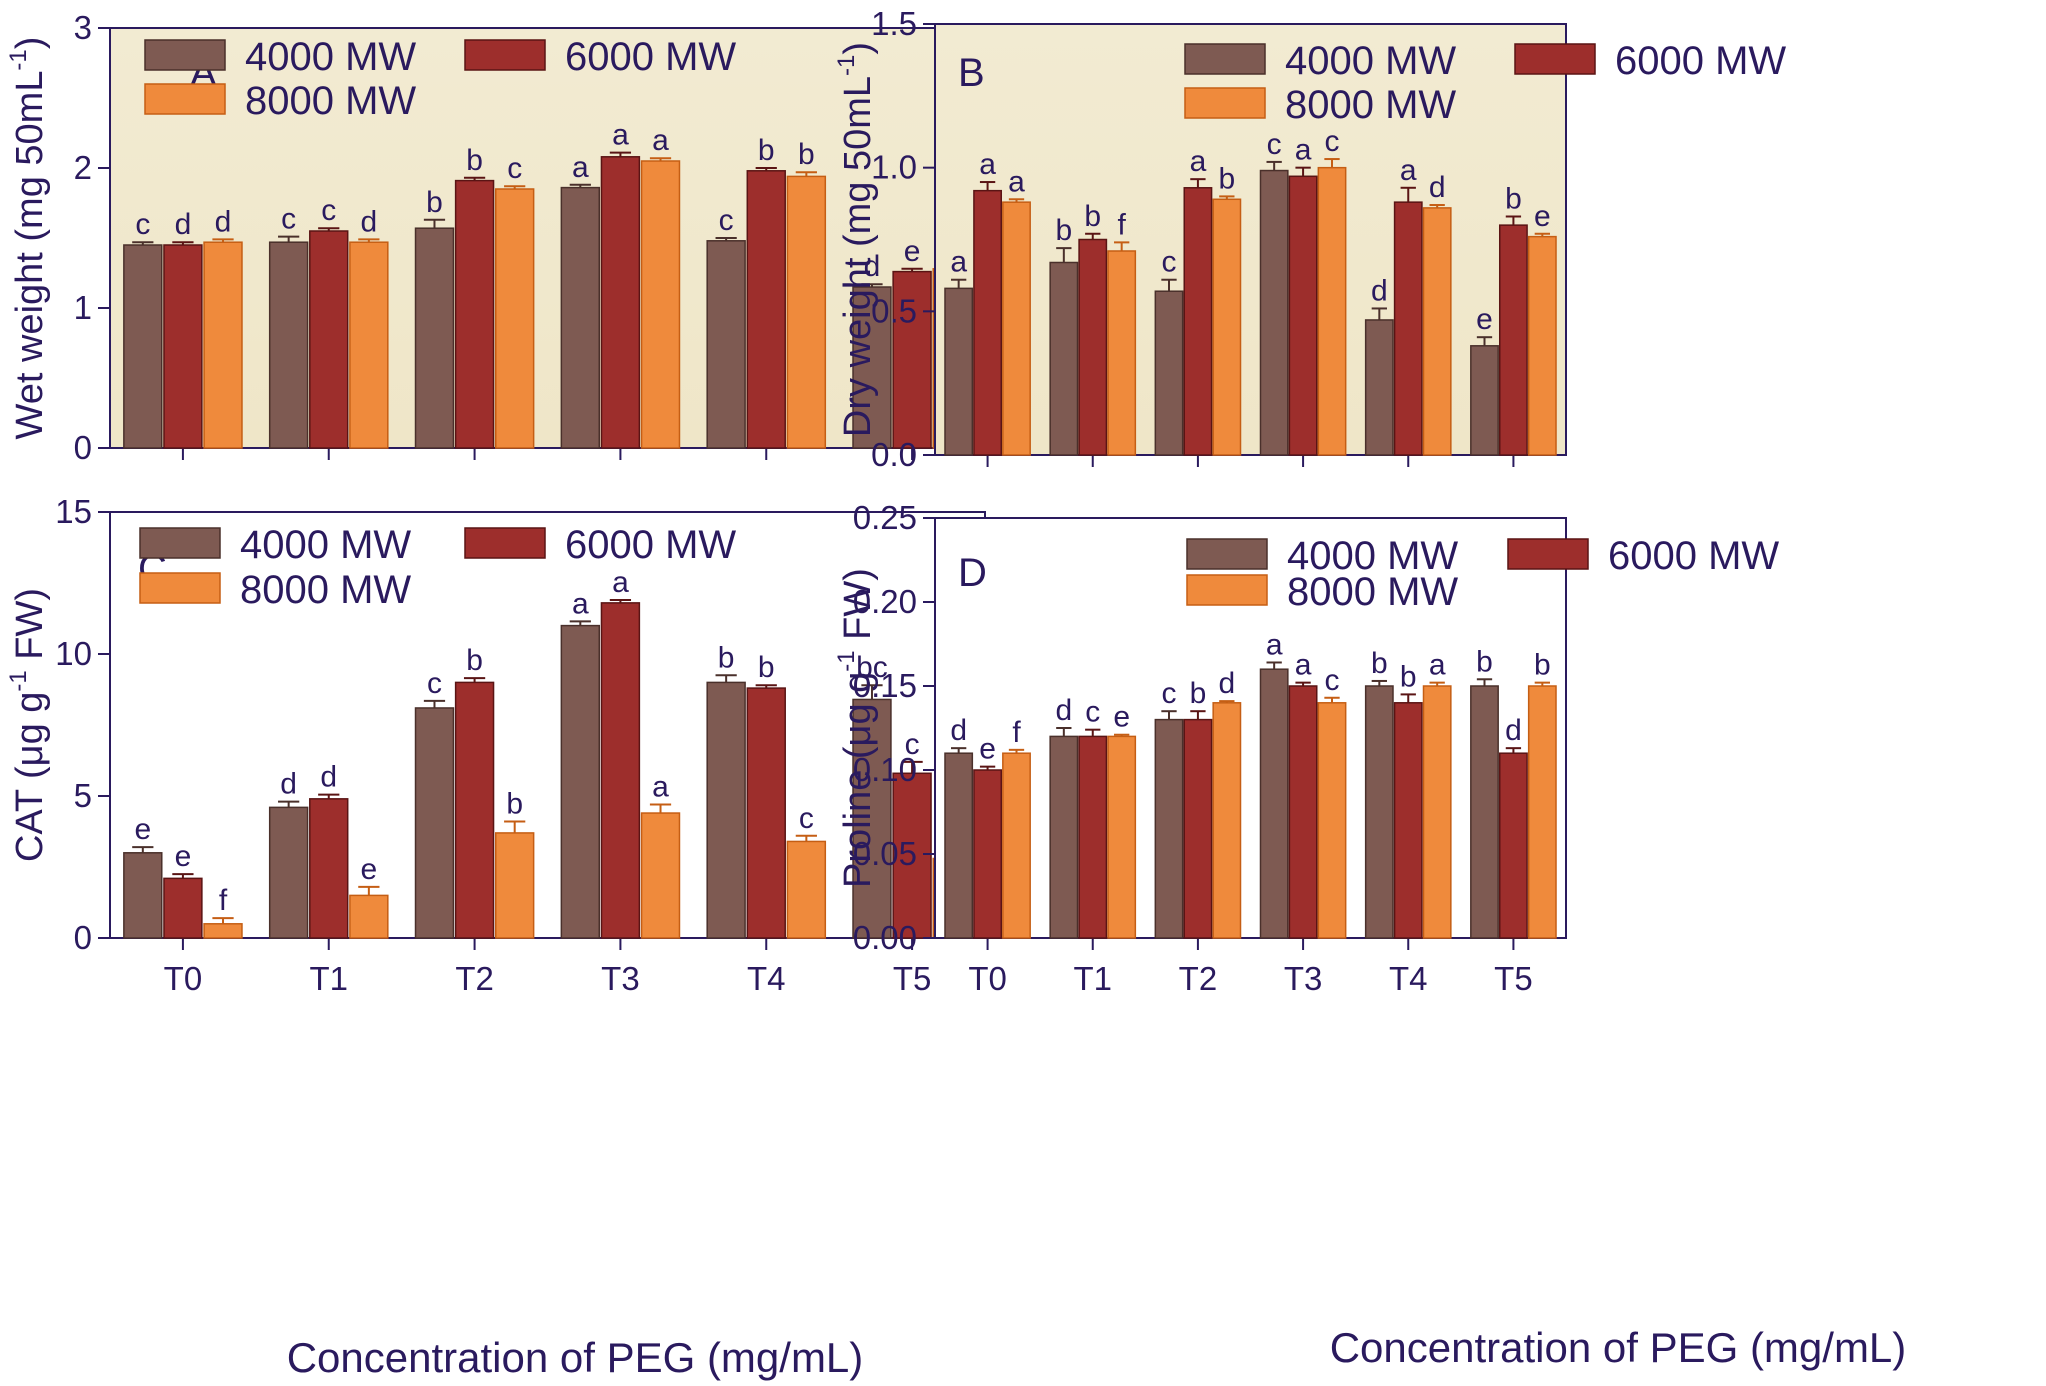  What do you see at coordinates (1370, 61) in the screenshot?
I see `panel-b-legend-label: 4000 MW` at bounding box center [1370, 61].